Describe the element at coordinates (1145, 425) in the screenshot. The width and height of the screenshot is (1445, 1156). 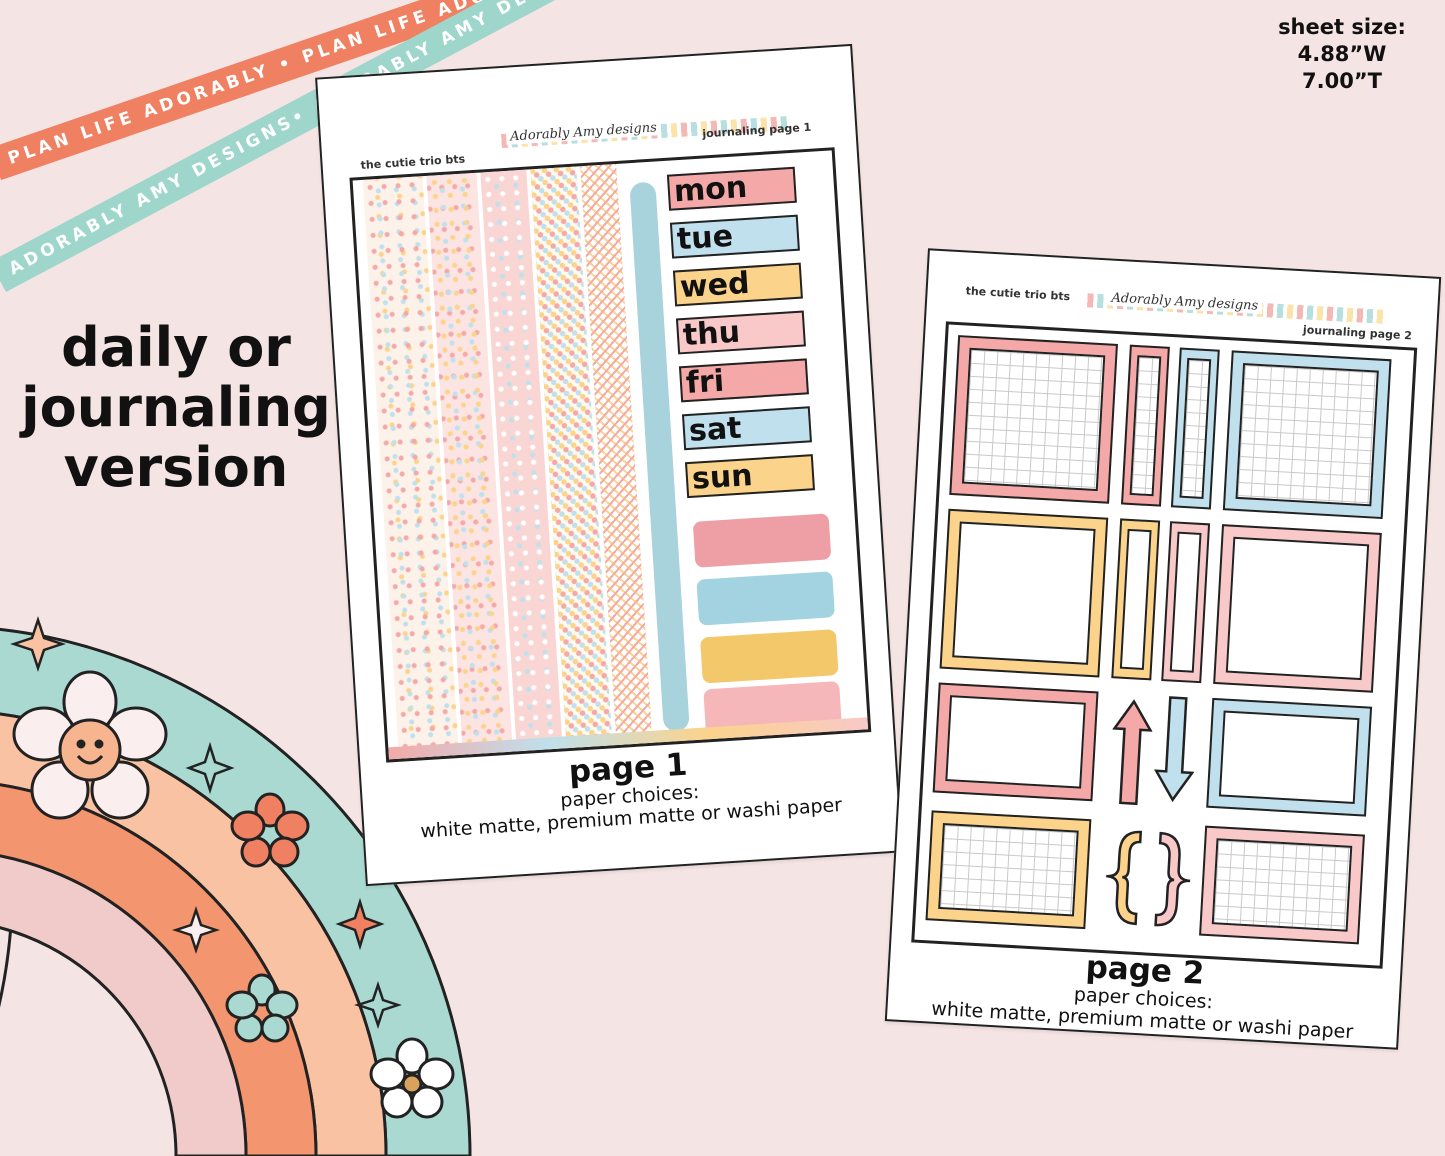
I see `grid-strip-pink` at that location.